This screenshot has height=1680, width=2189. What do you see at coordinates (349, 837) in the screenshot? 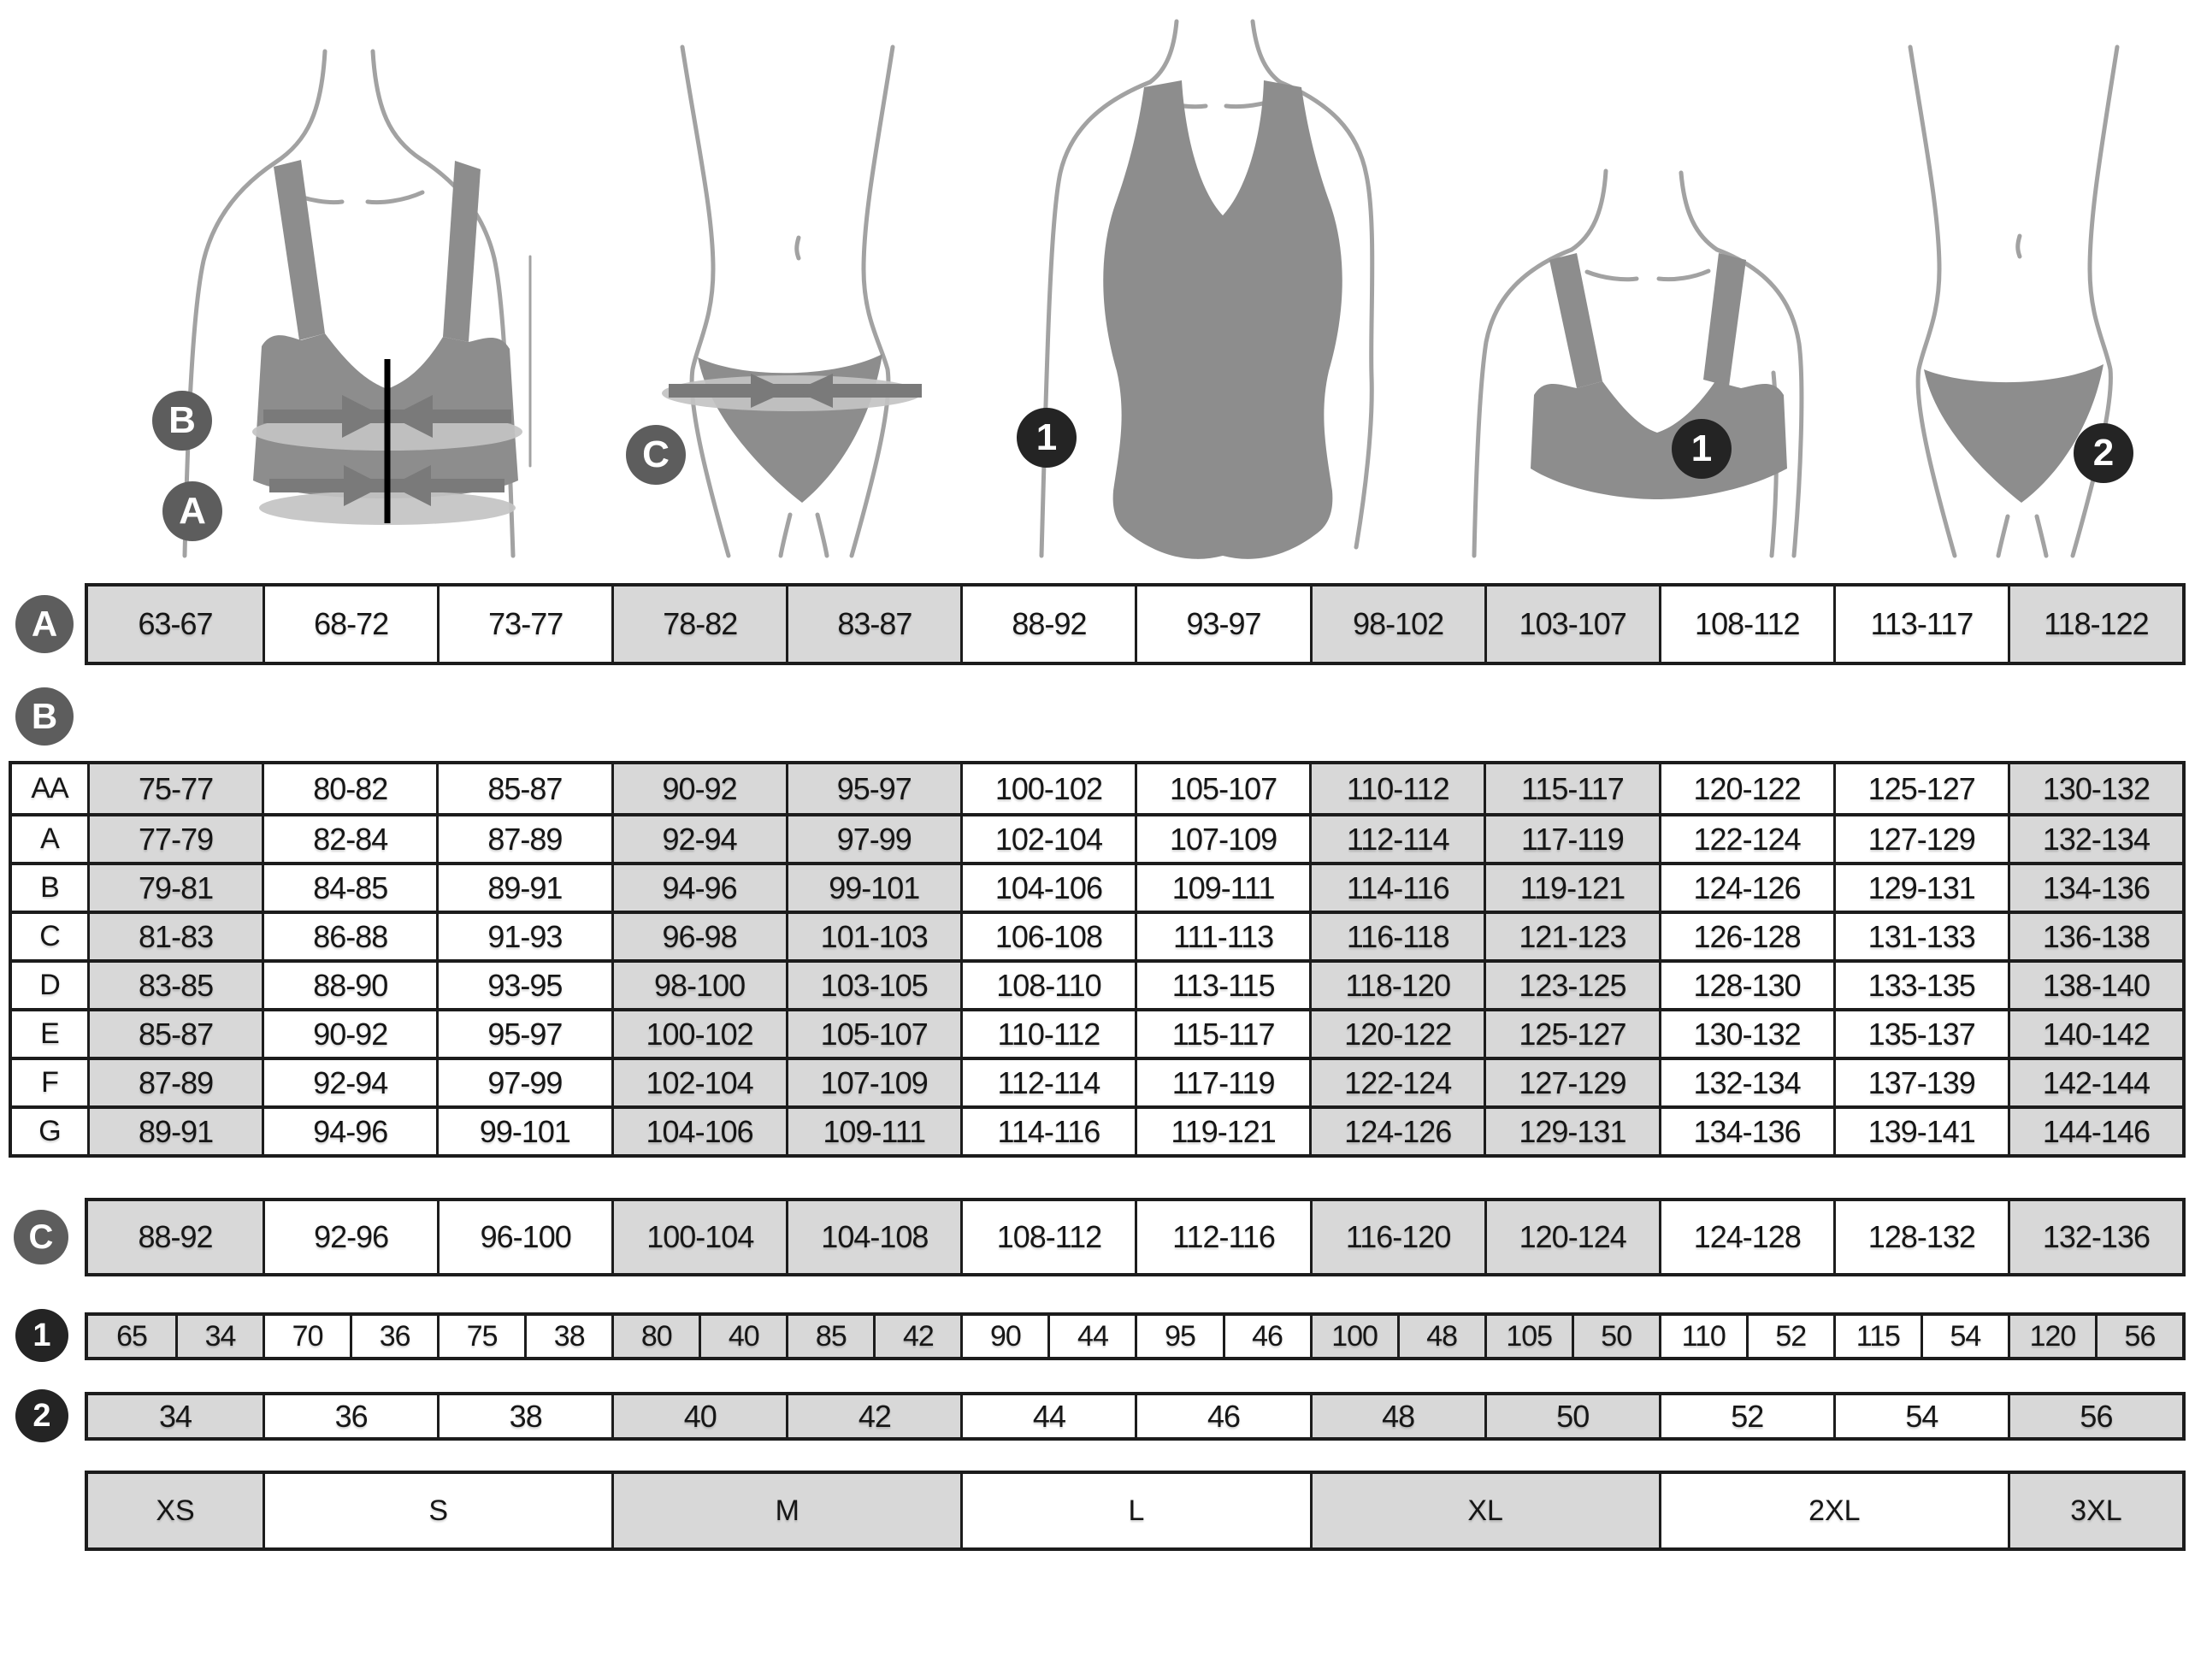
I see `table-b-cell: 82-84` at bounding box center [349, 837].